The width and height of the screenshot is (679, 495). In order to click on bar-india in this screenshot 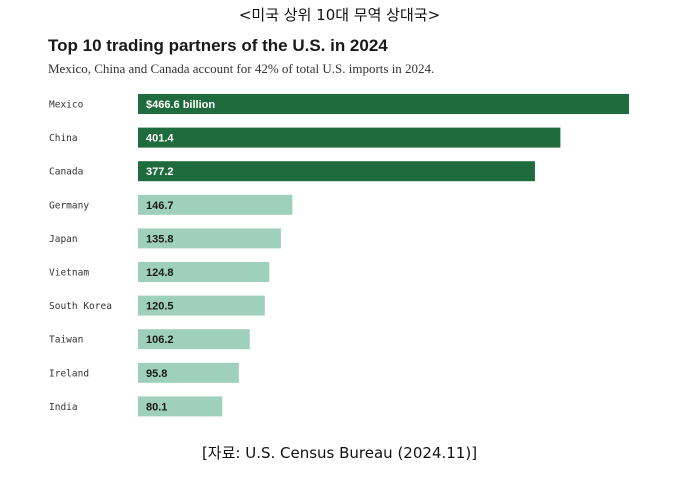, I will do `click(180, 406)`.